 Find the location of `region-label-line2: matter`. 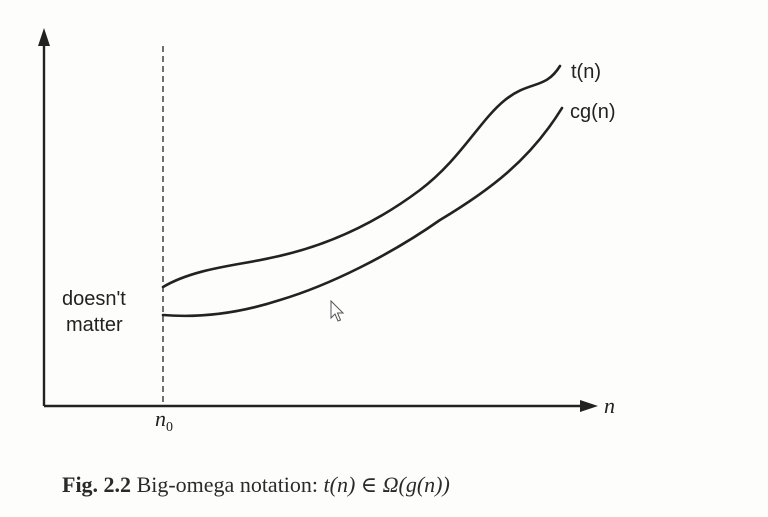

region-label-line2: matter is located at coordinates (94, 325).